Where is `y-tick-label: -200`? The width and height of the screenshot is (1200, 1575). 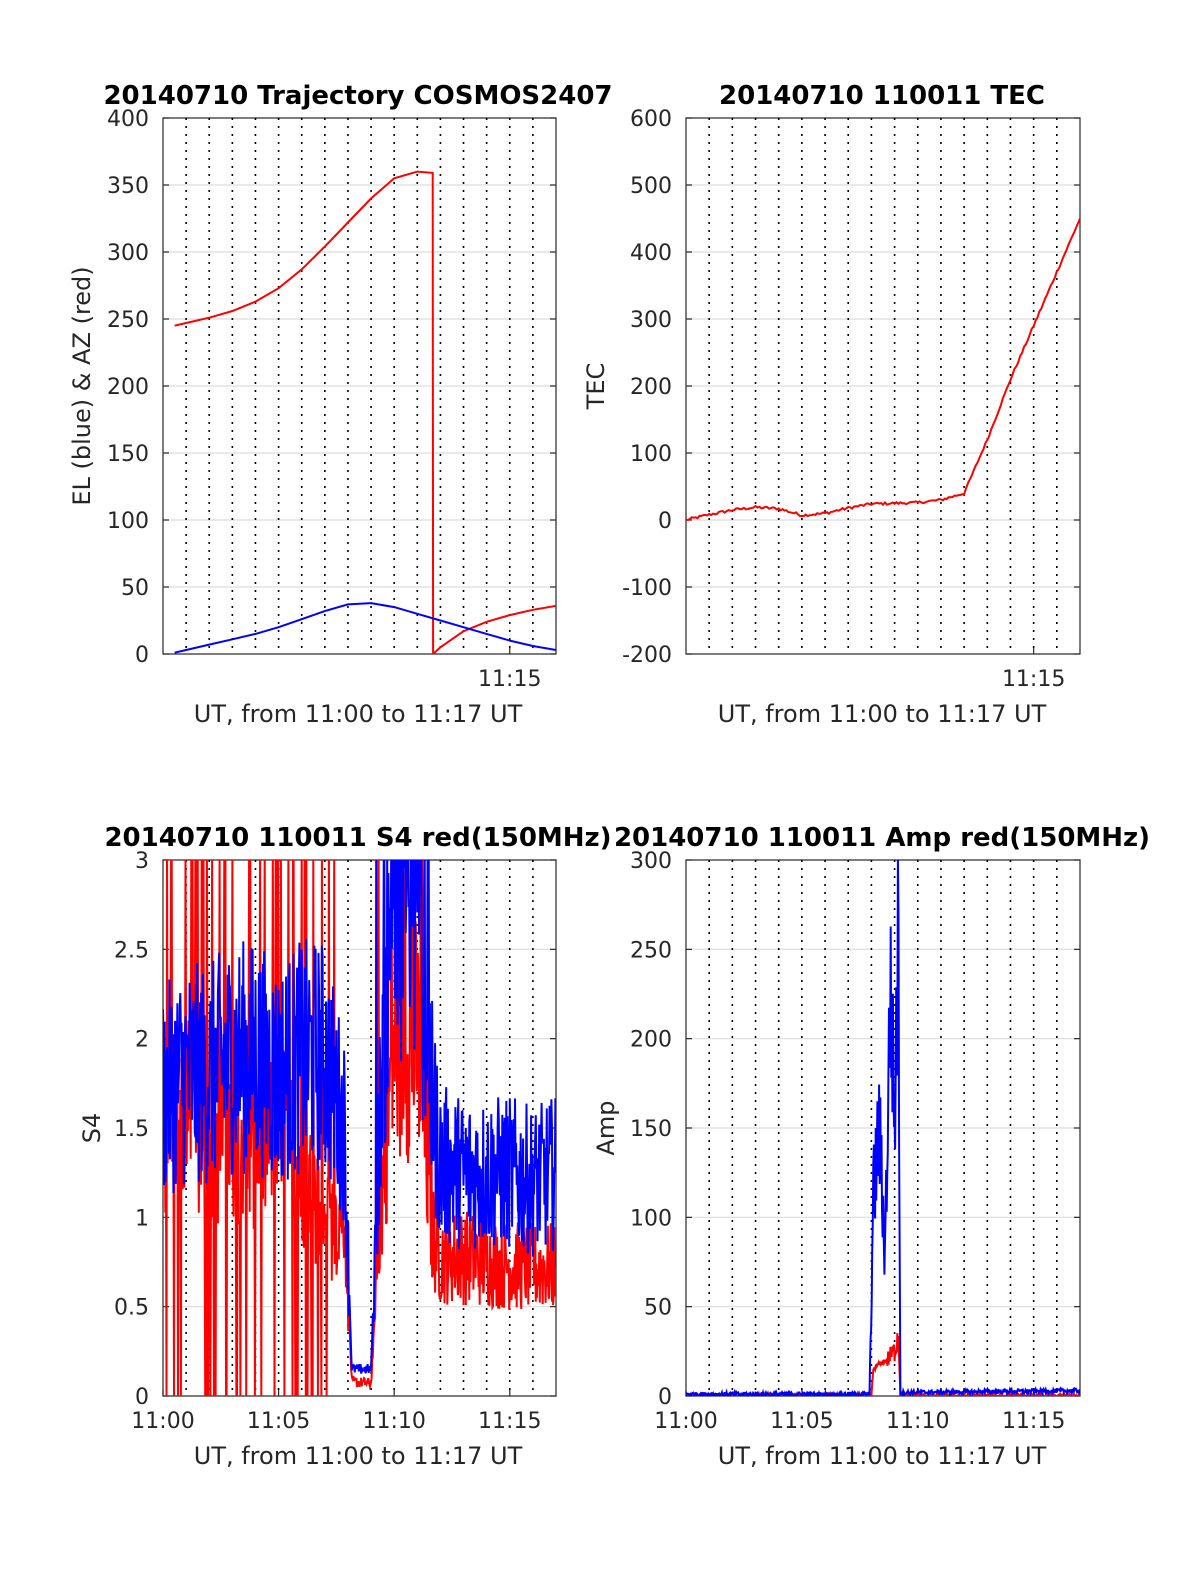
y-tick-label: -200 is located at coordinates (647, 655).